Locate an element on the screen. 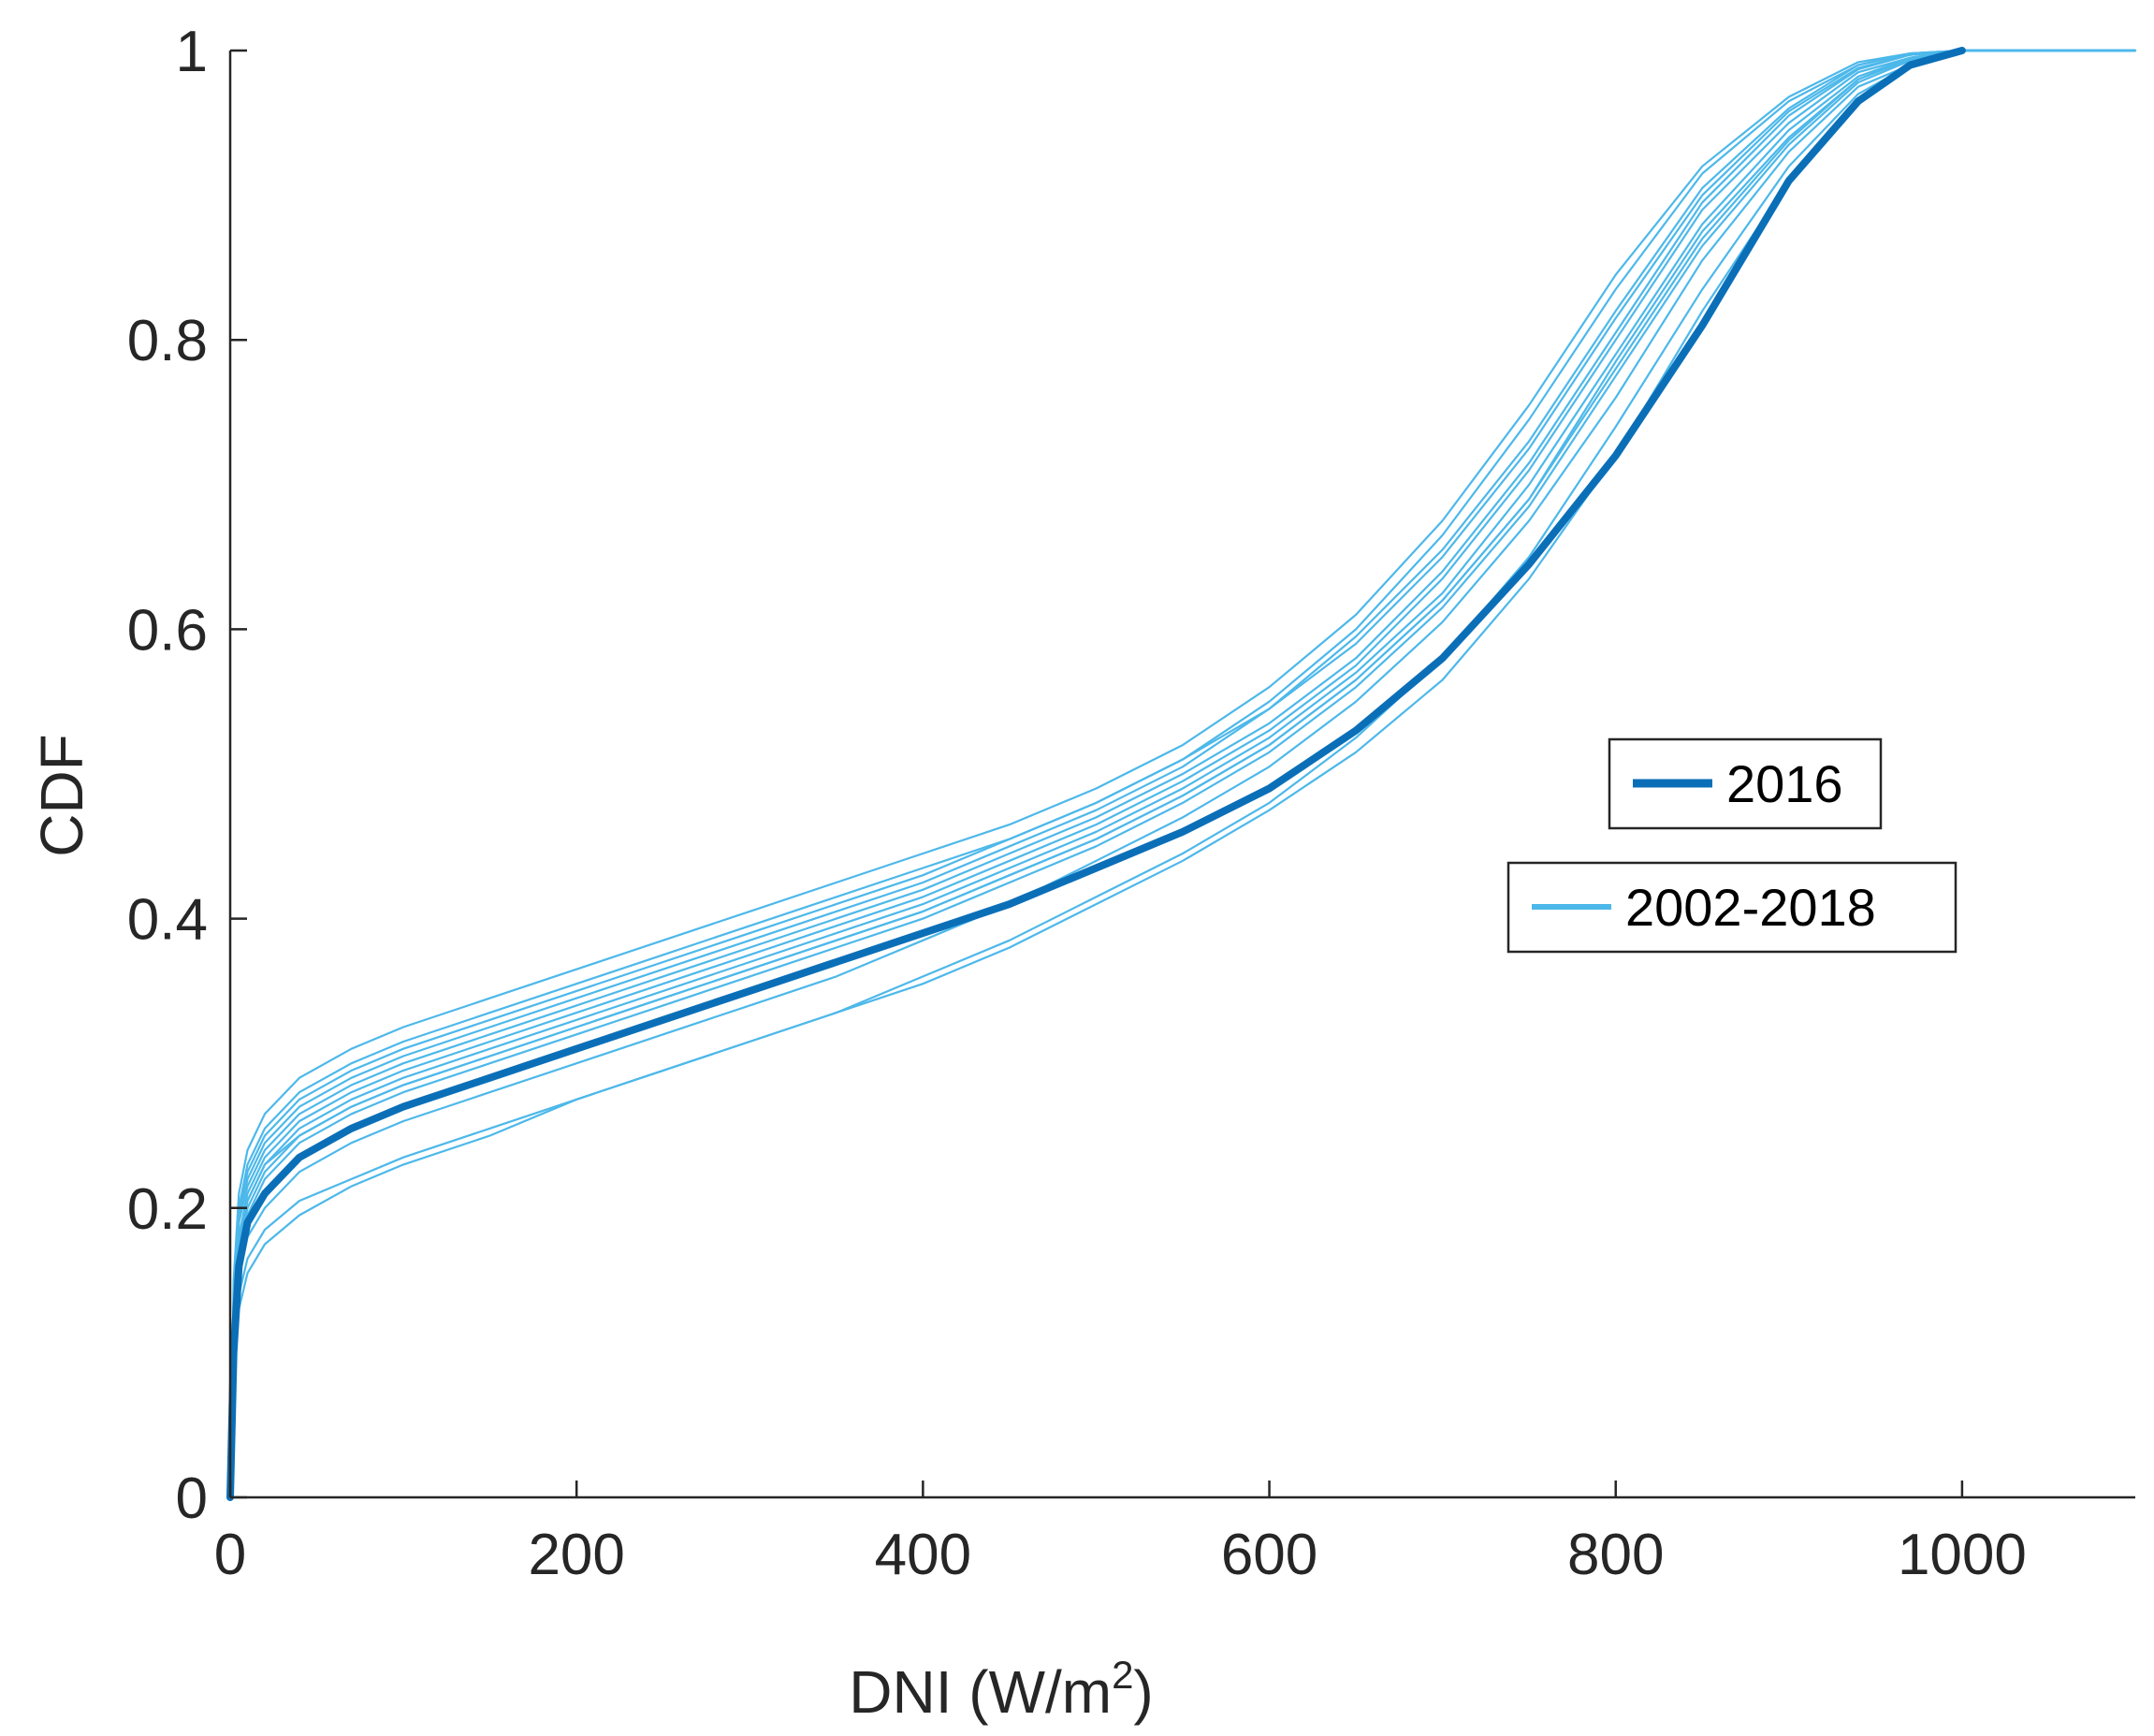  x-tick-label: 800 is located at coordinates (1615, 1555).